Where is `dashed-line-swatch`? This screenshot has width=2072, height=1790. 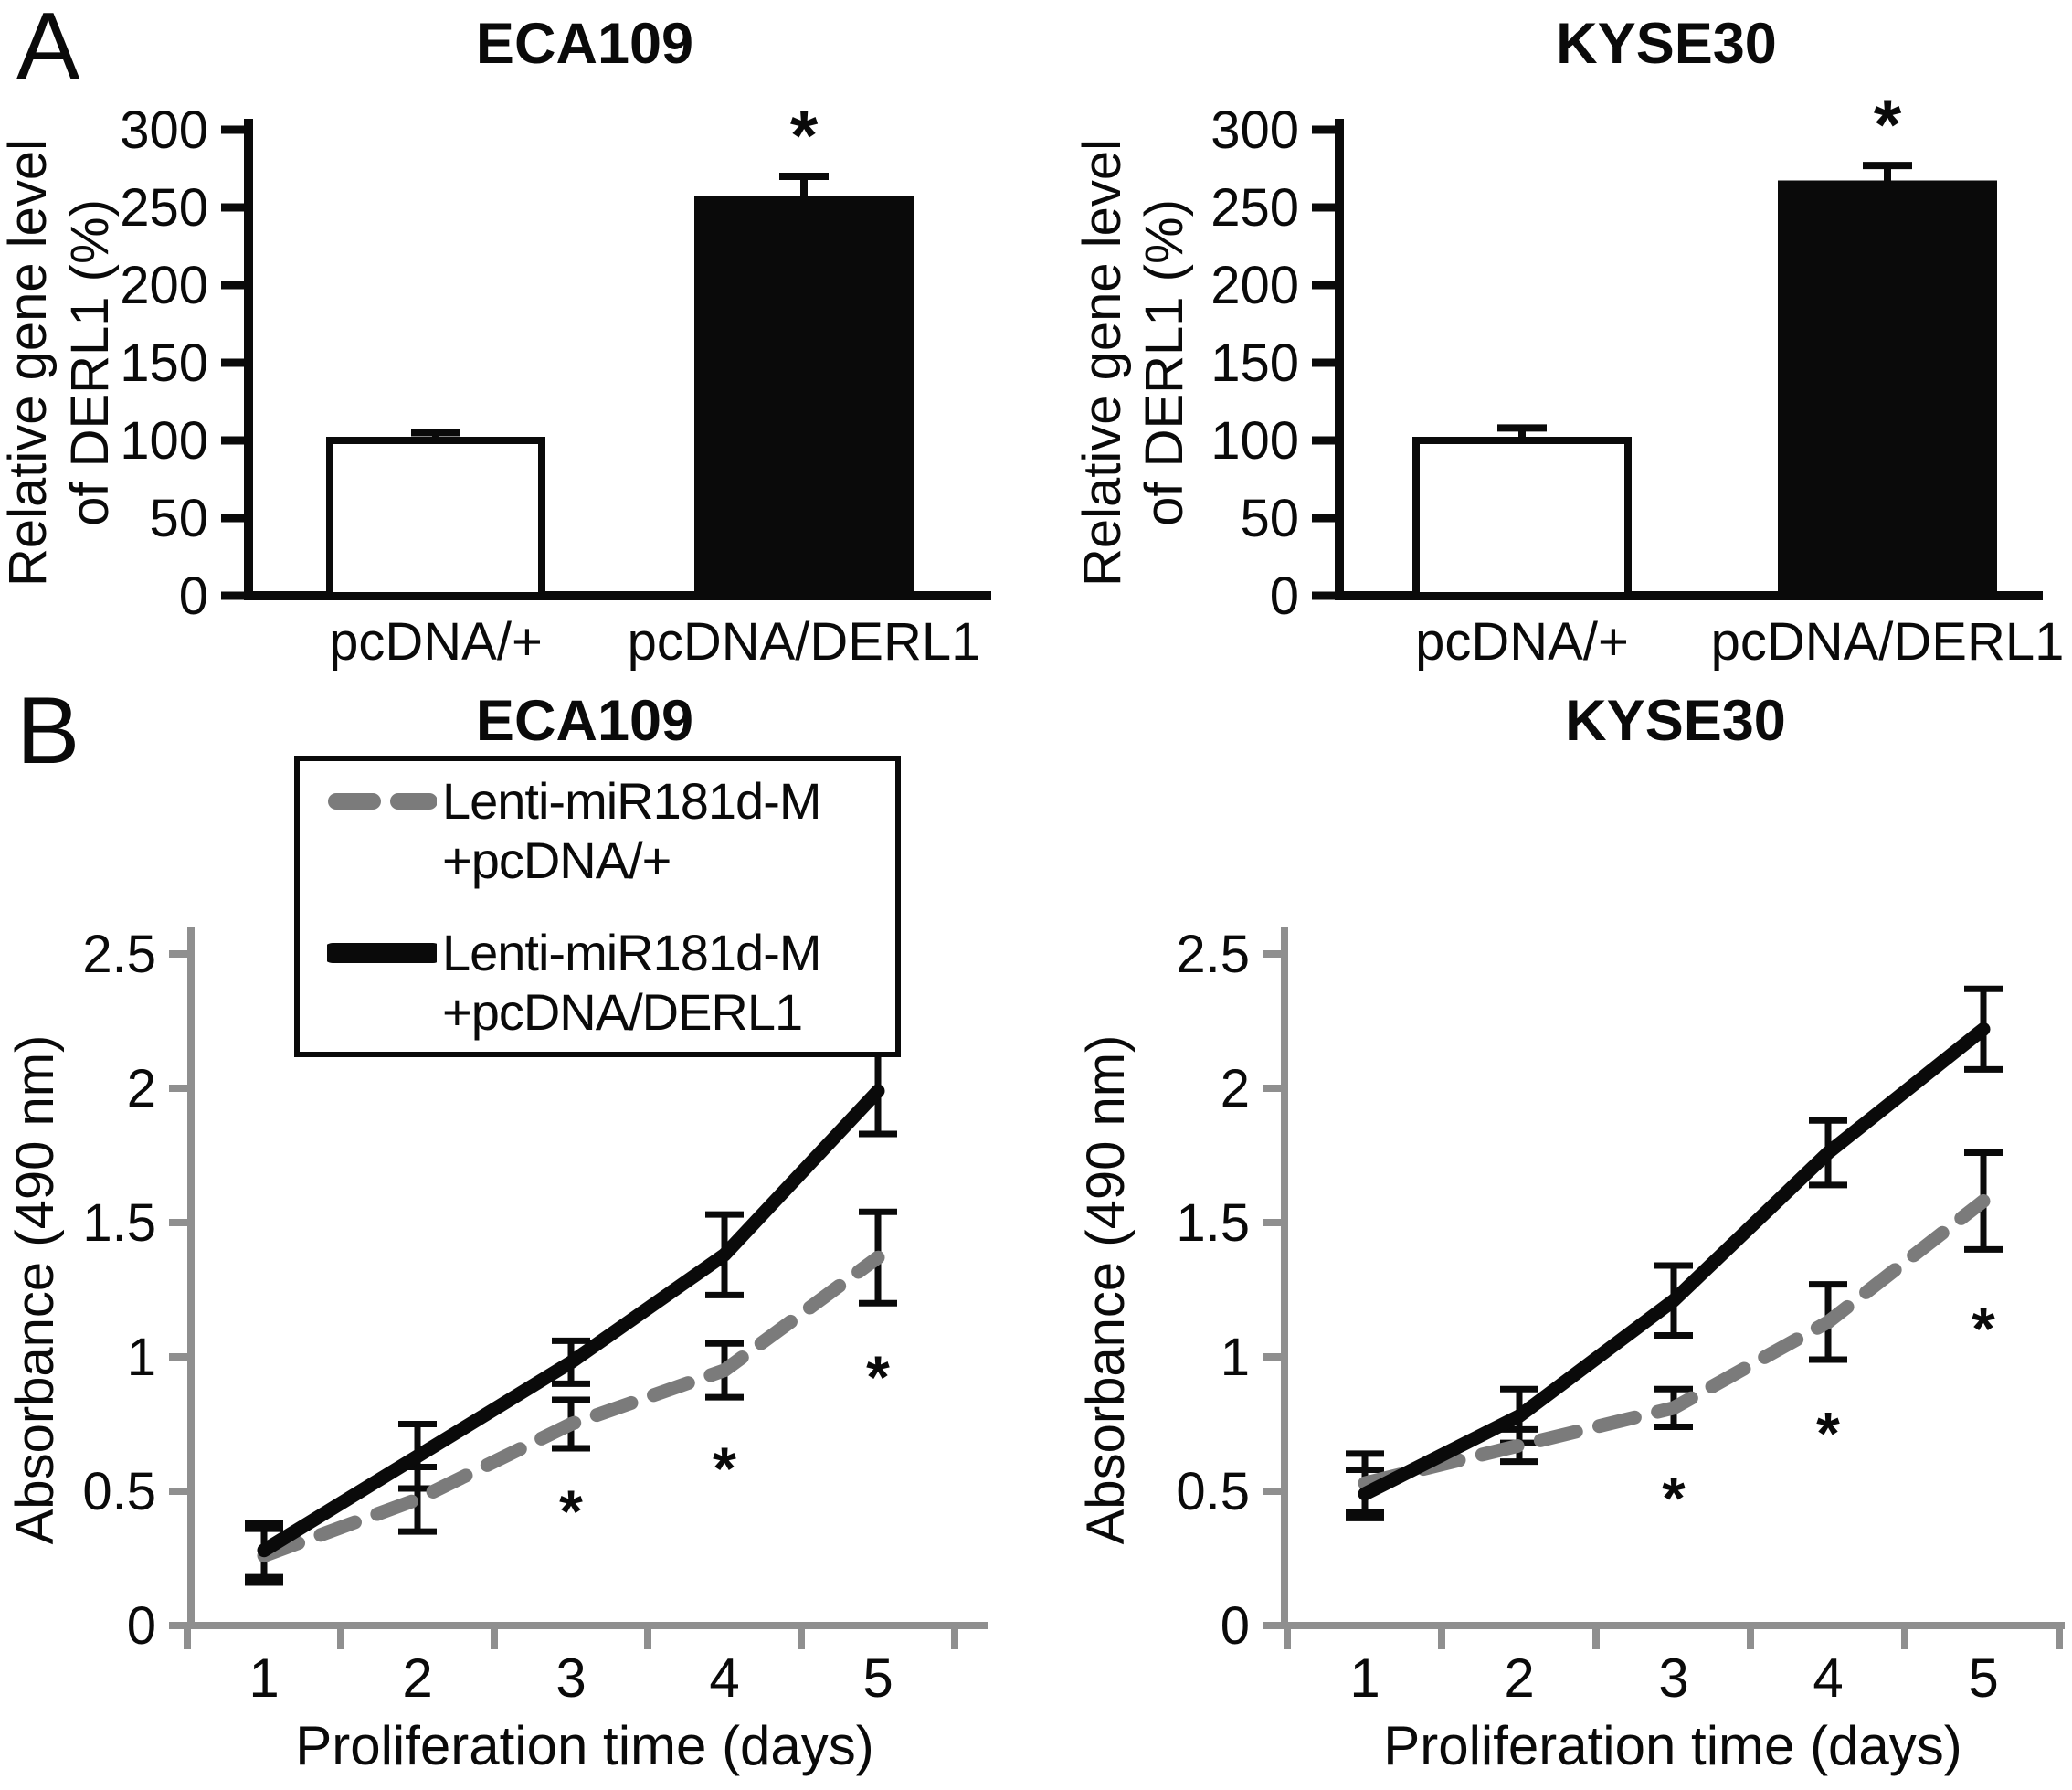 dashed-line-swatch is located at coordinates (382, 802).